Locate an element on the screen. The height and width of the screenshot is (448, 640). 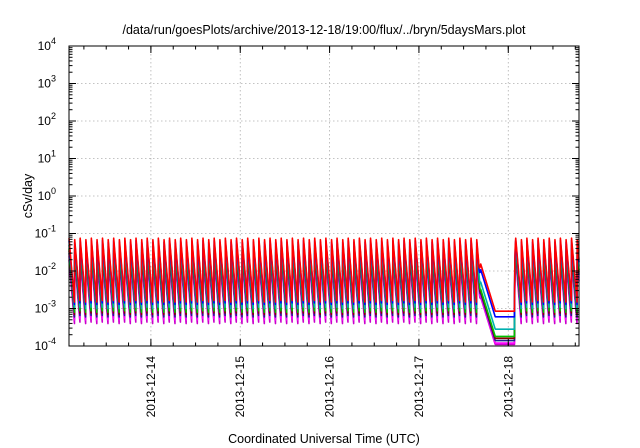
y-tick-labels: 10⁻⁴ 10⁻³ 10⁻² 10⁻¹ 10⁰ 10¹ 10² 10³ 10⁴ is located at coordinates (45, 194).